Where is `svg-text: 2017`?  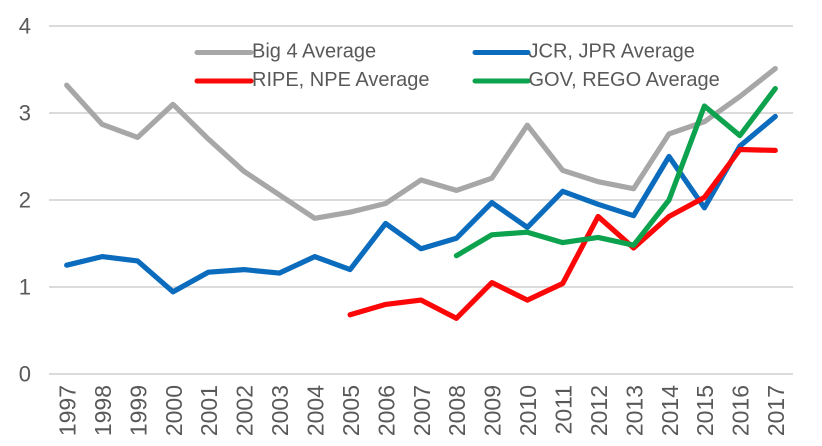
svg-text: 2017 is located at coordinates (776, 410).